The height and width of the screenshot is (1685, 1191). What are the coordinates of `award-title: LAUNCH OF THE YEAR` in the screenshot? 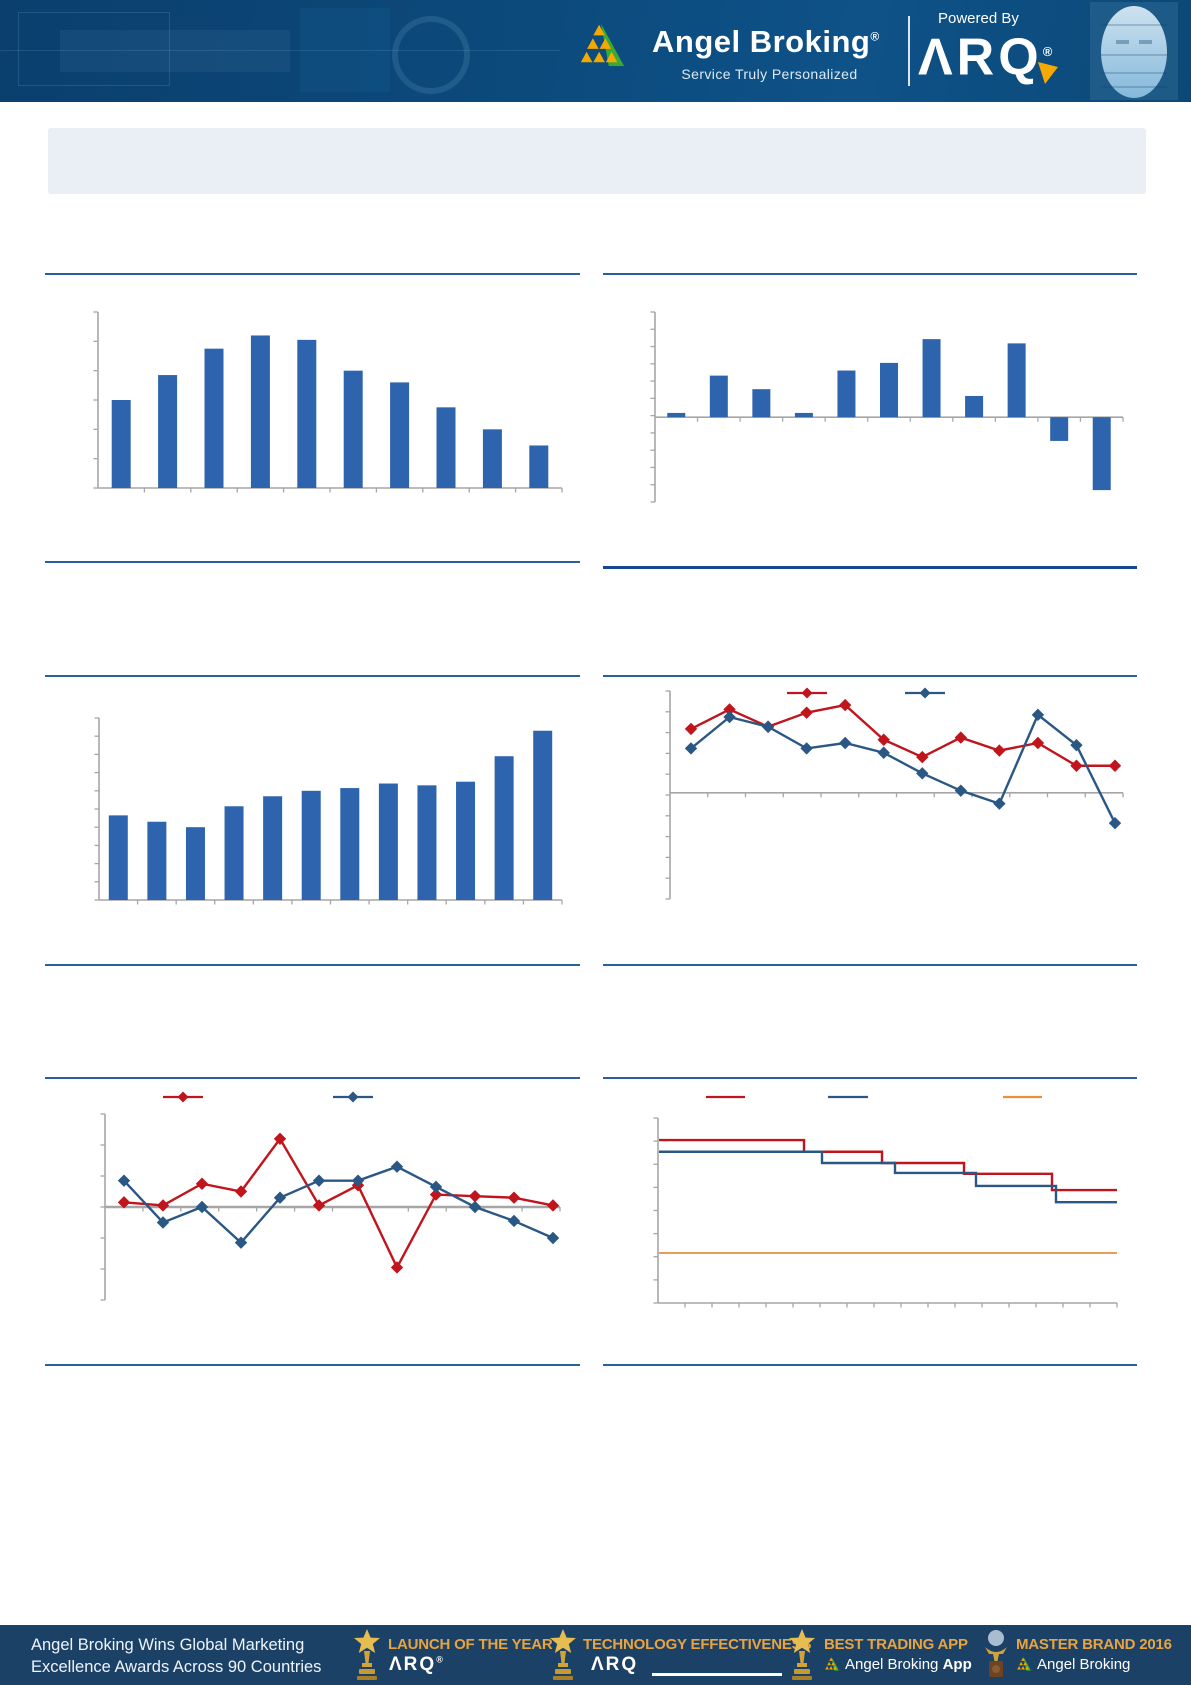 It's located at (470, 1644).